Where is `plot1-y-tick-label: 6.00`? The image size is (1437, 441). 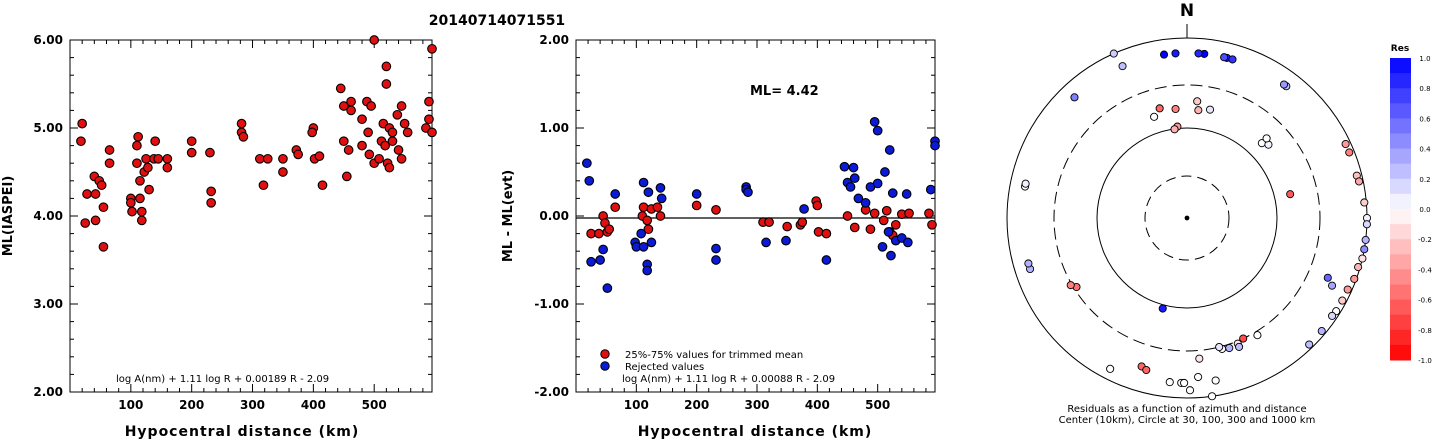 plot1-y-tick-label: 6.00 is located at coordinates (48, 40).